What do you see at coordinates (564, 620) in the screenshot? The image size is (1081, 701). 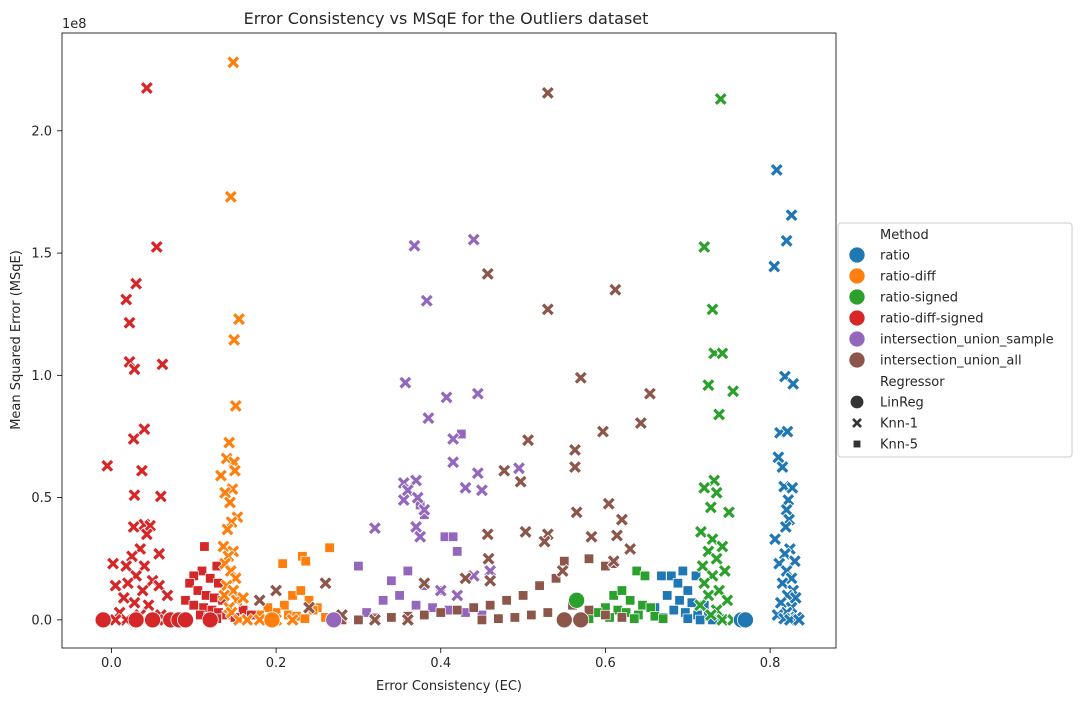 I see `point-intersection_union_all-linreg` at bounding box center [564, 620].